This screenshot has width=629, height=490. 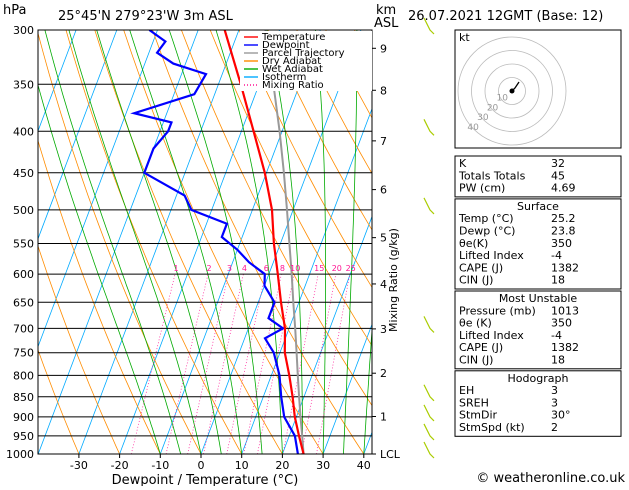 What do you see at coordinates (390, 454) in the screenshot?
I see `km-tick-label: LCL` at bounding box center [390, 454].